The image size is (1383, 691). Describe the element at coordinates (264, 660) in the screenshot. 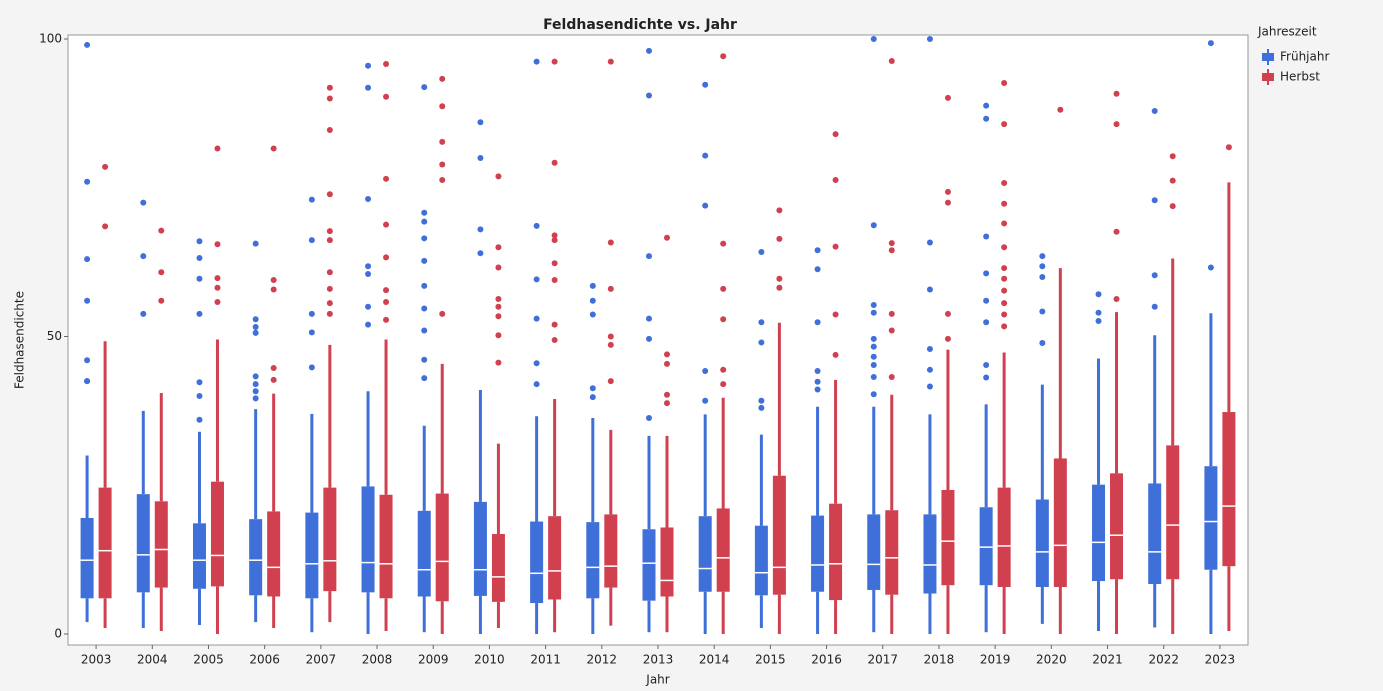

I see `x-tick-label: 2006` at that location.